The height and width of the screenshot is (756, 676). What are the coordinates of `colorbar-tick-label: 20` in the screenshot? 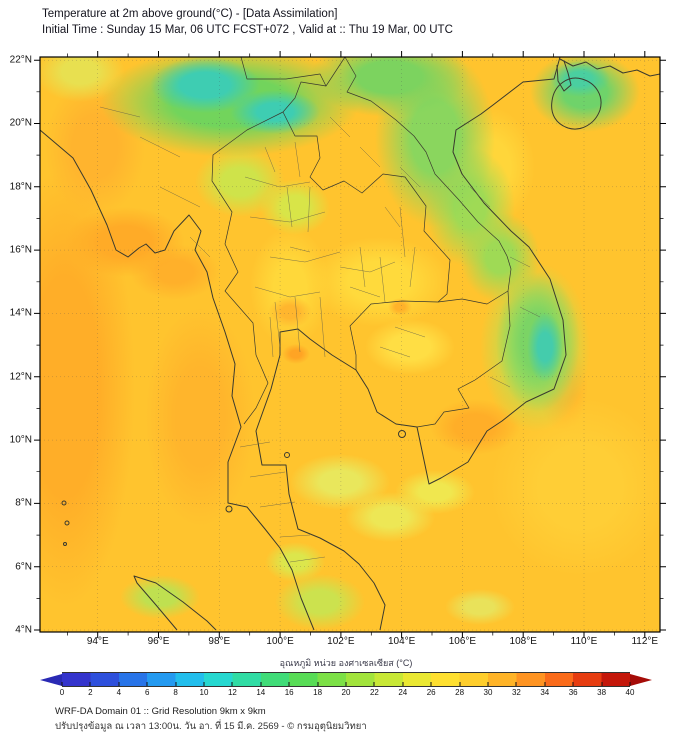 It's located at (346, 692).